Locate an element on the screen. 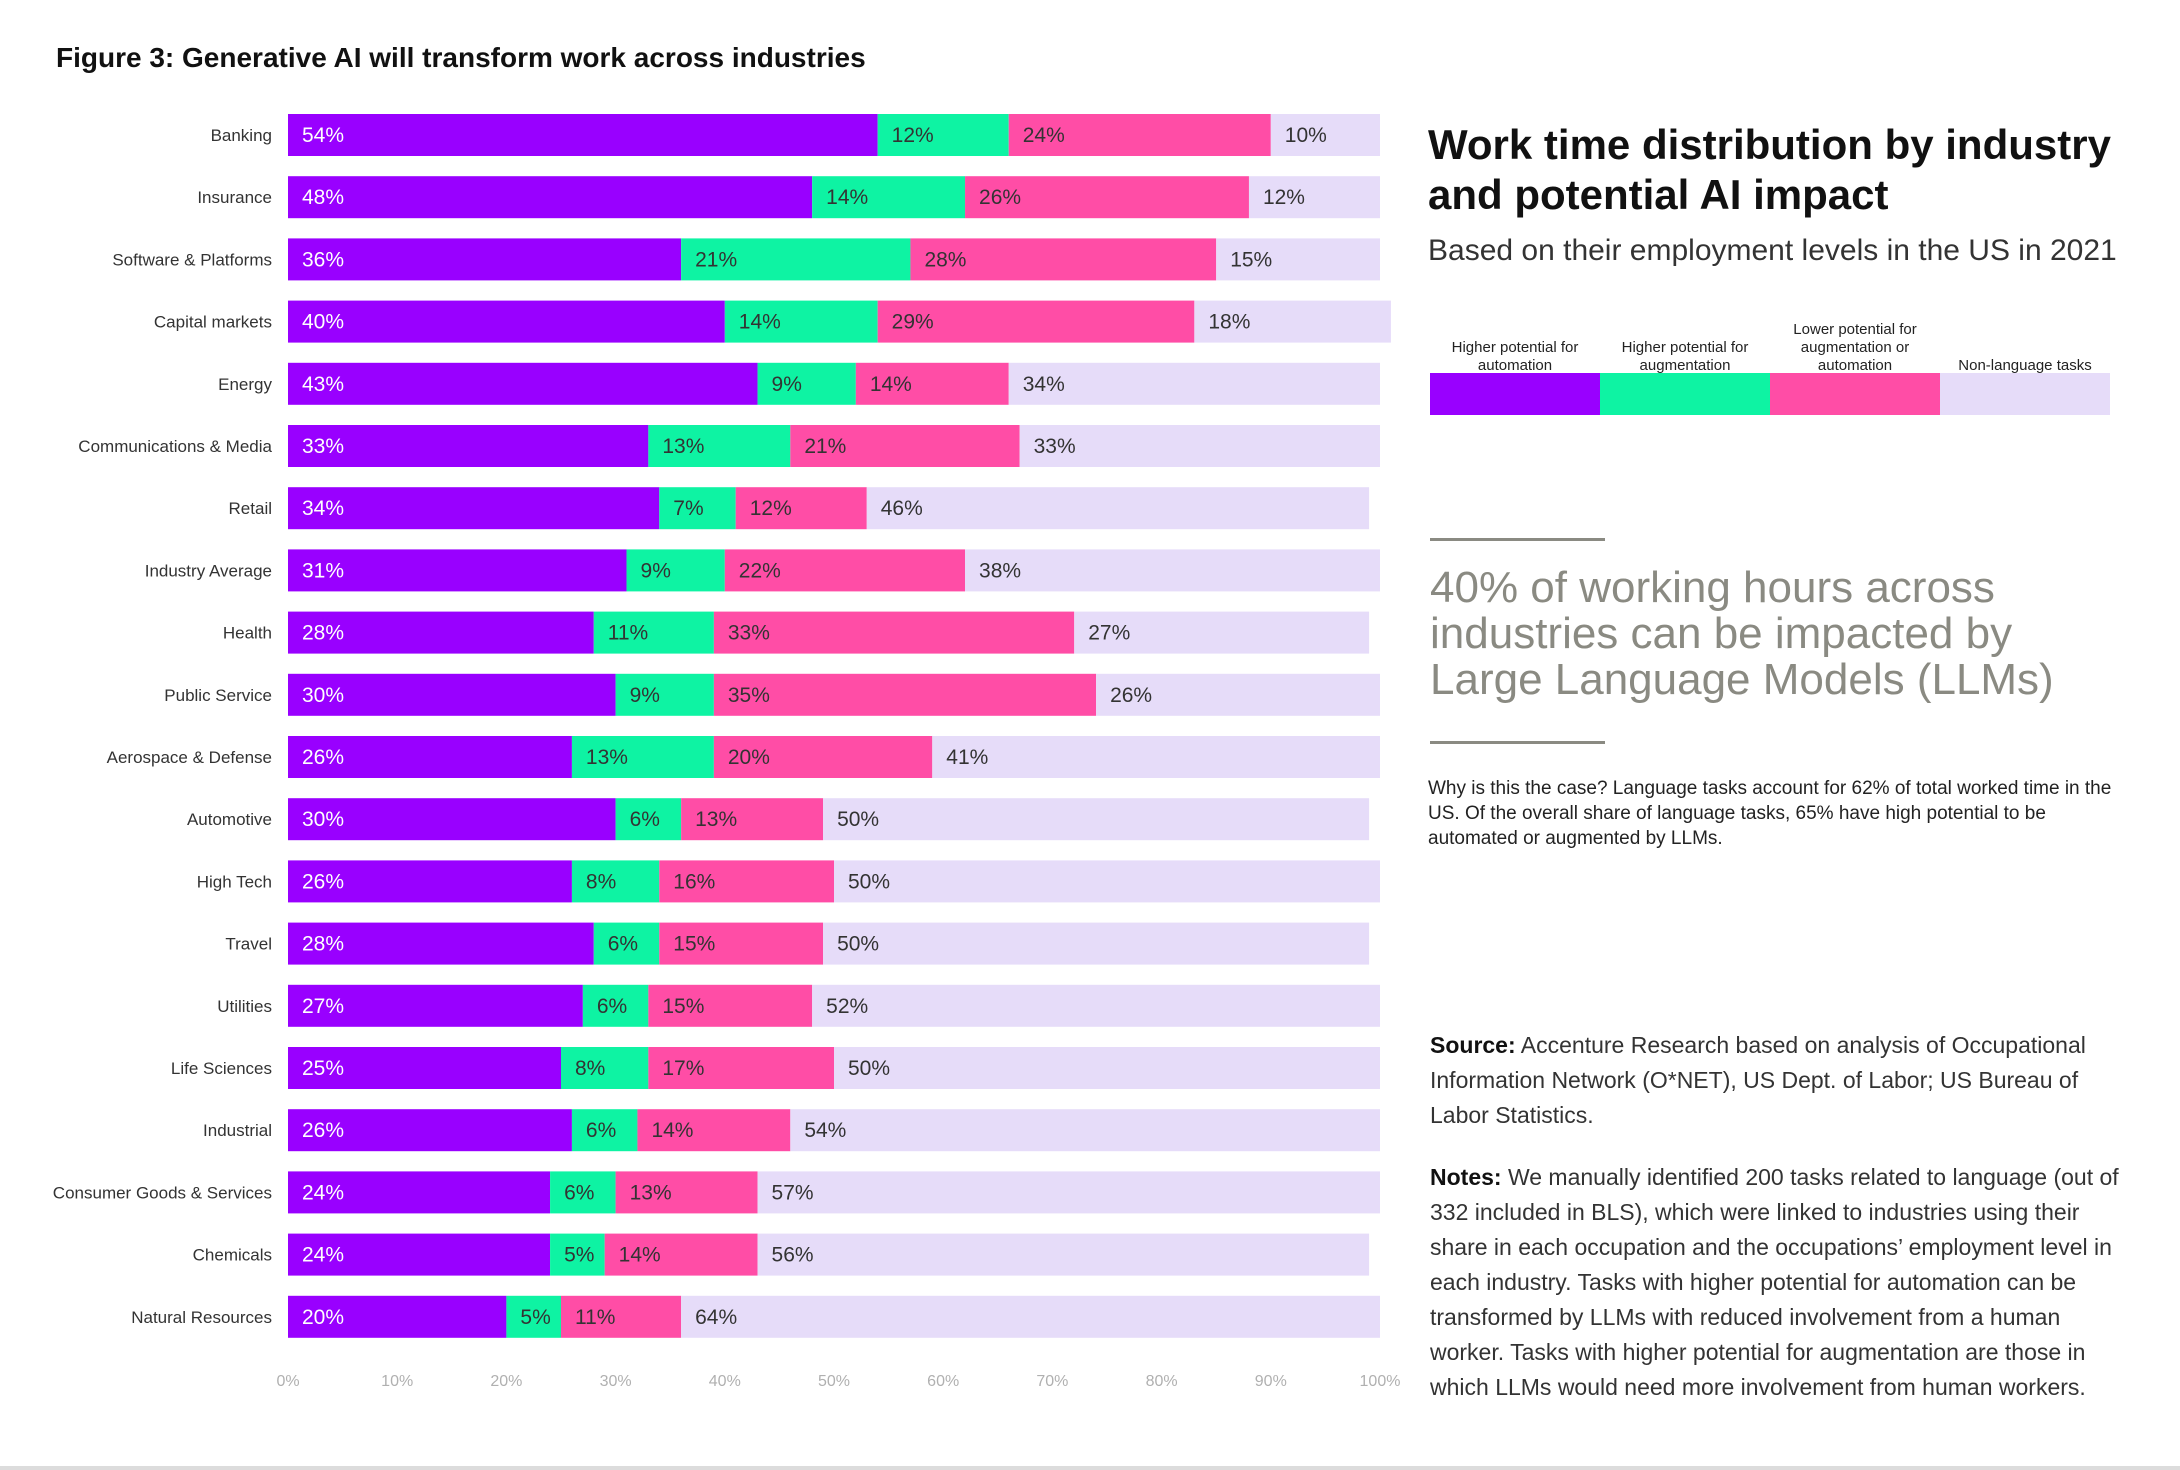 The width and height of the screenshot is (2180, 1470). bar-automation-consumer-goods-services is located at coordinates (419, 1192).